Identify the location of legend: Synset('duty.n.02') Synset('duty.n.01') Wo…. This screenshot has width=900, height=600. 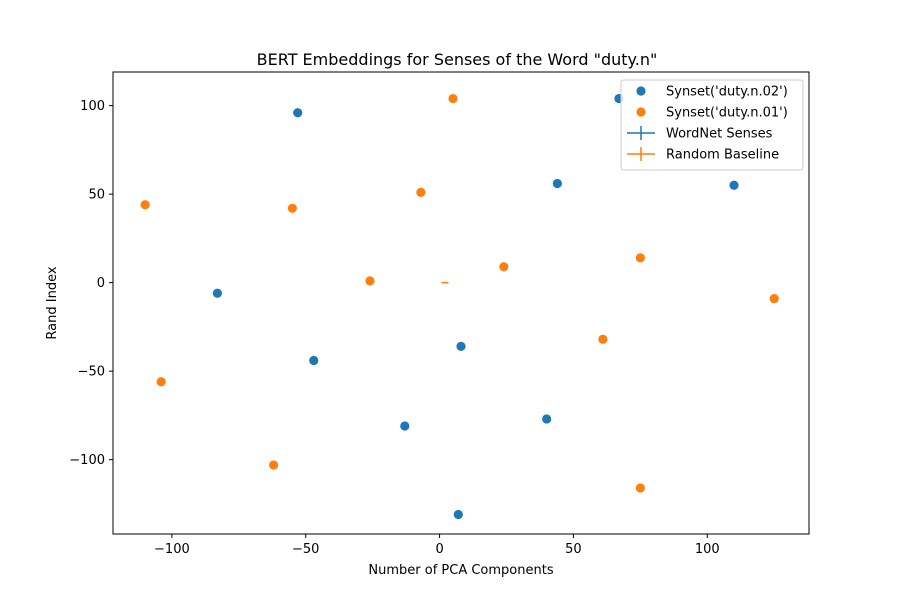
(712, 125).